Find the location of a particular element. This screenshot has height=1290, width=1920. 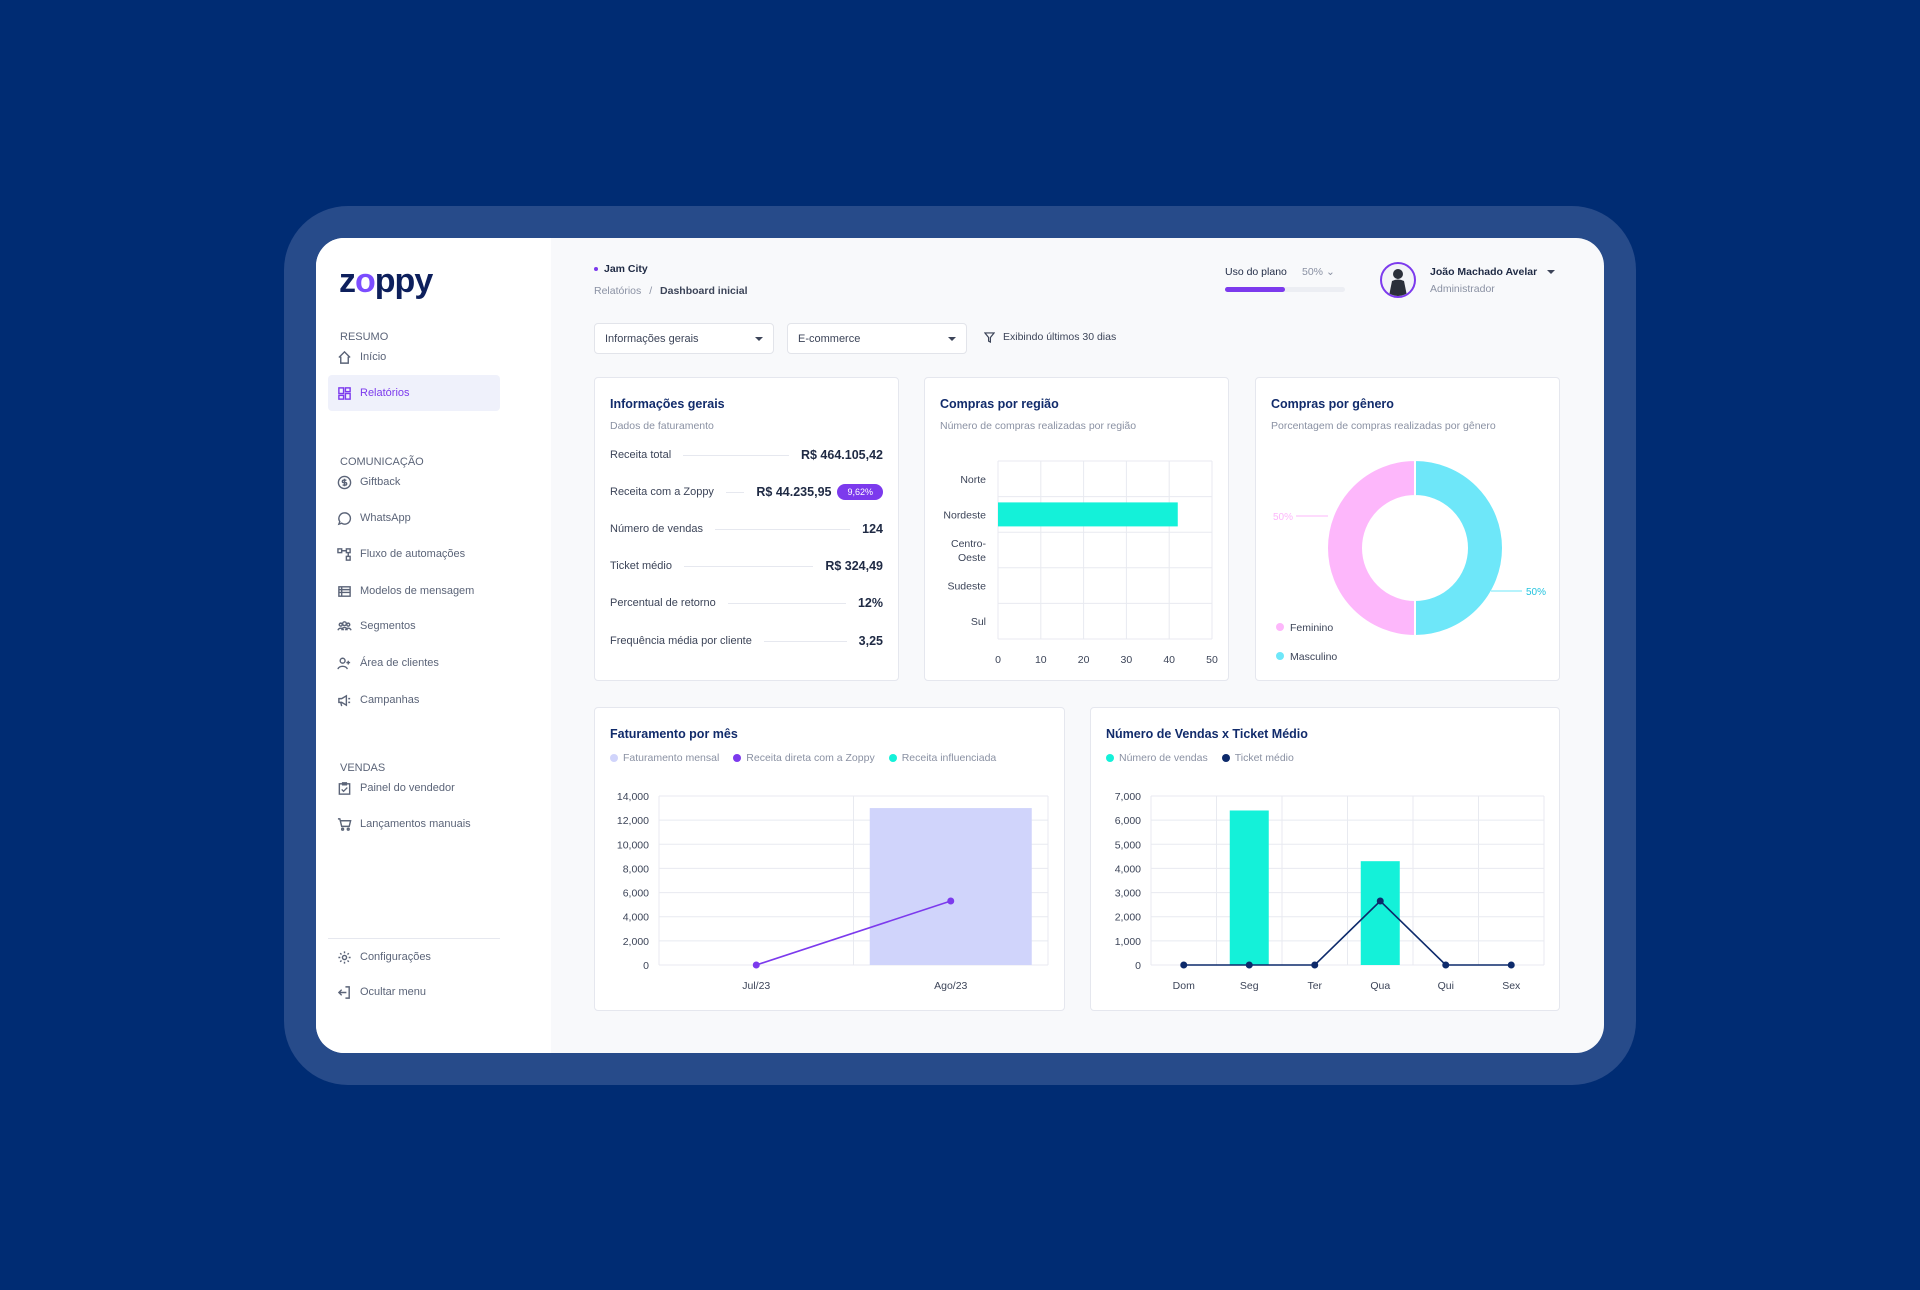

card-title: Compras por região is located at coordinates (999, 404).